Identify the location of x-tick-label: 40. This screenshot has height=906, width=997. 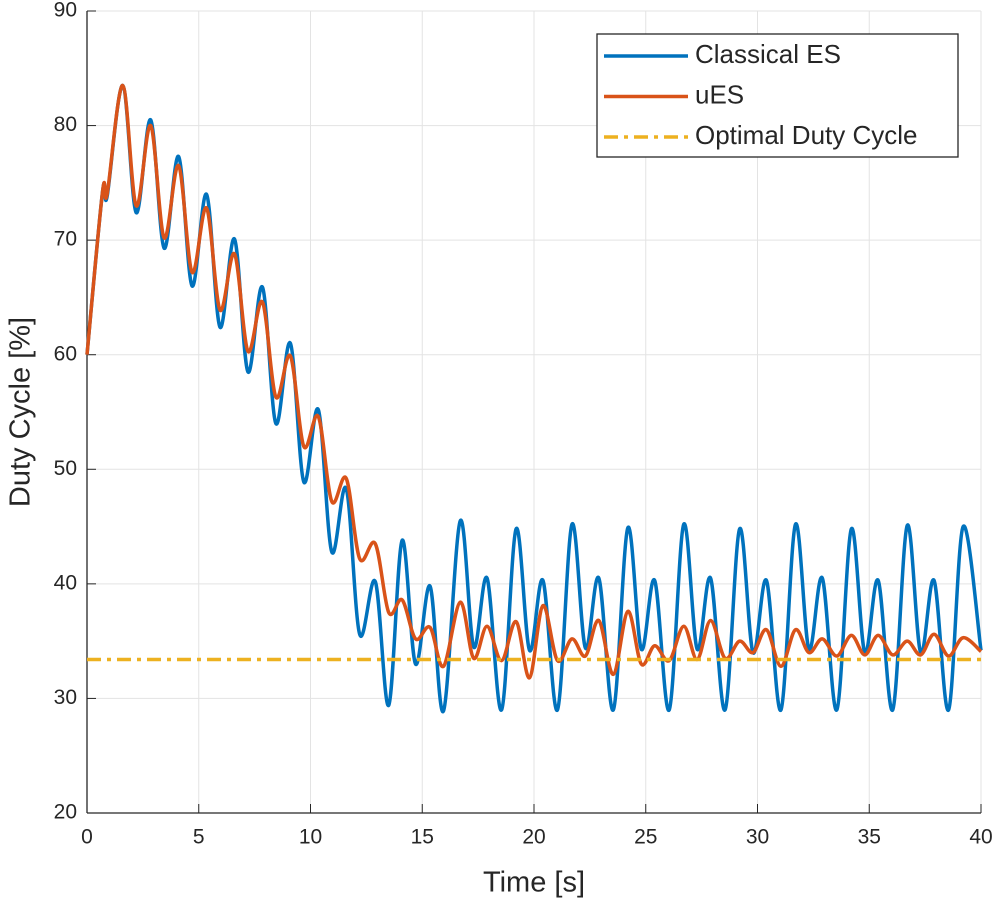
(980, 837).